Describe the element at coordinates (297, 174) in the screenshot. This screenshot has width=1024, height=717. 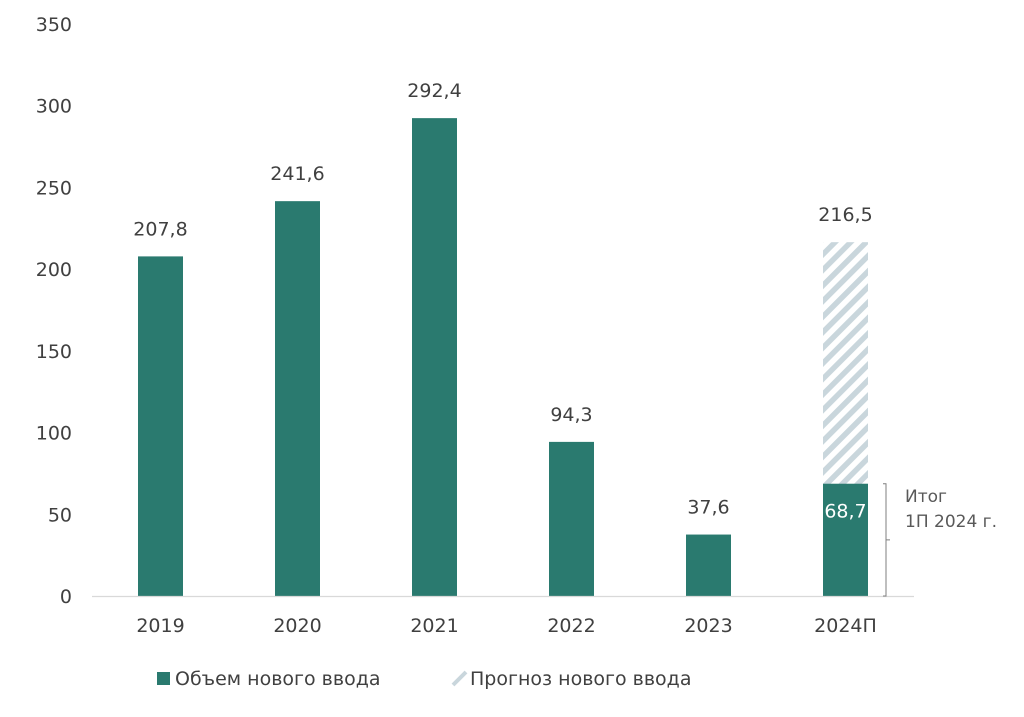
I see `data-label-actual: 241,6` at that location.